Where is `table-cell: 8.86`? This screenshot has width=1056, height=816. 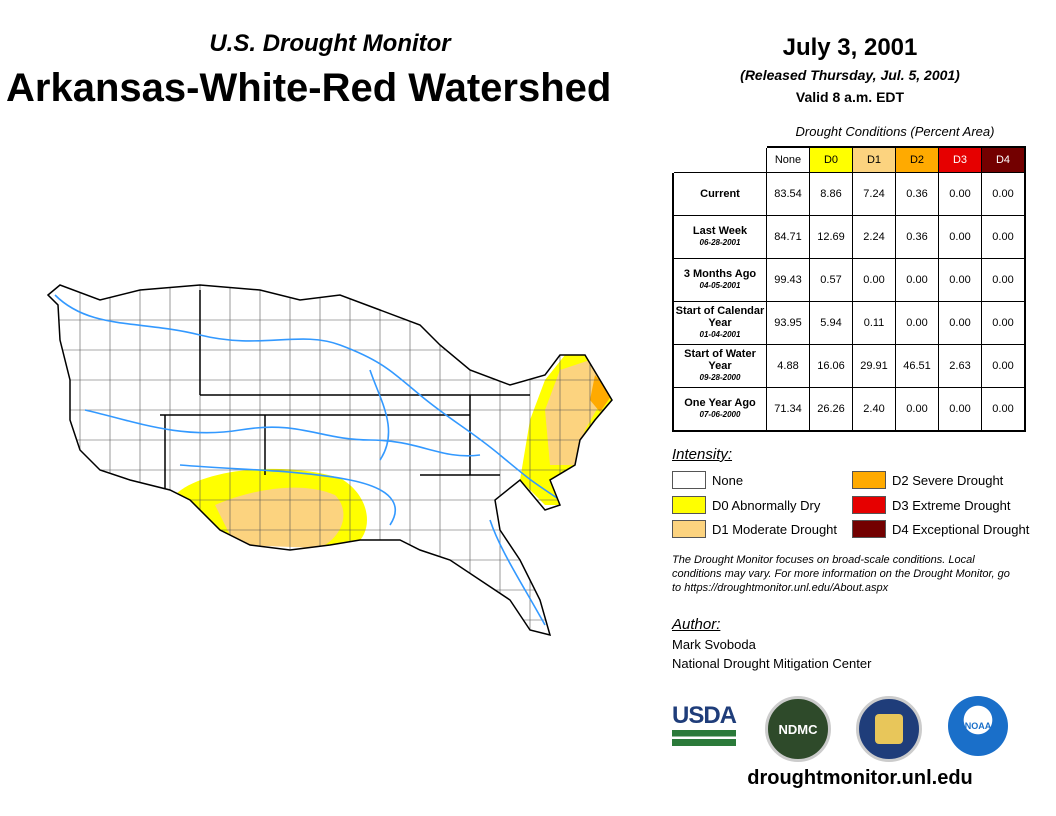 table-cell: 8.86 is located at coordinates (831, 194).